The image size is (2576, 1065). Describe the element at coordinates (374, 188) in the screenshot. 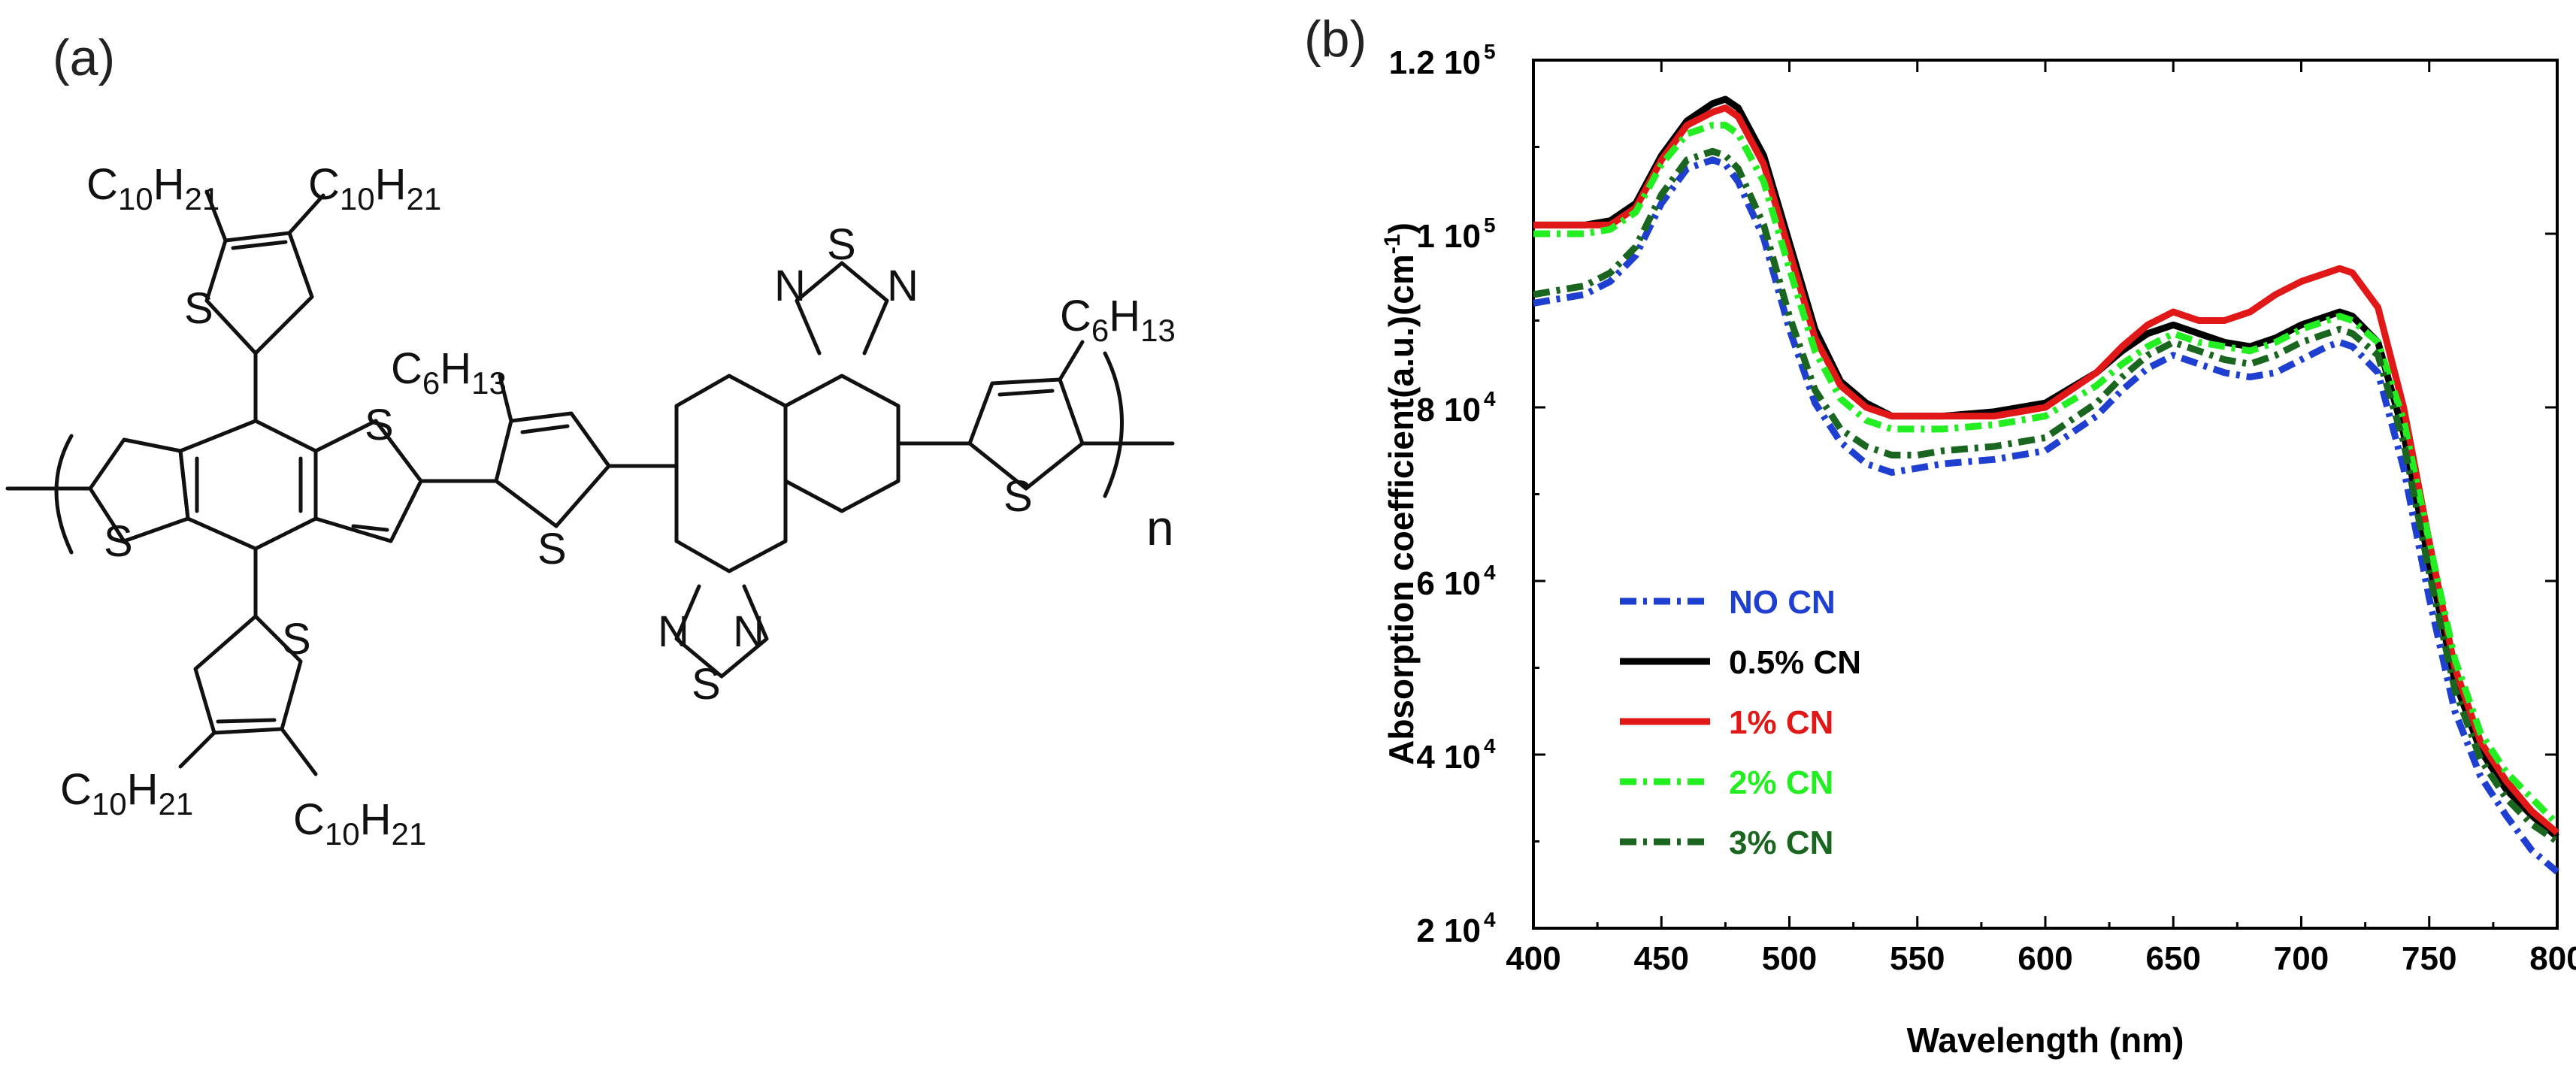

I see `alkyl-label-decyl-2: C10H21` at that location.